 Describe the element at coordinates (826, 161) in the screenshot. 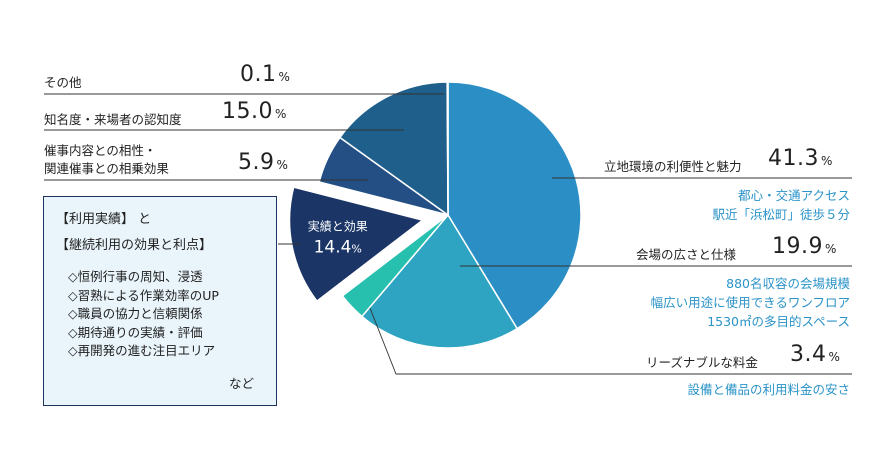

I see `value-ritchi-unit: %` at that location.